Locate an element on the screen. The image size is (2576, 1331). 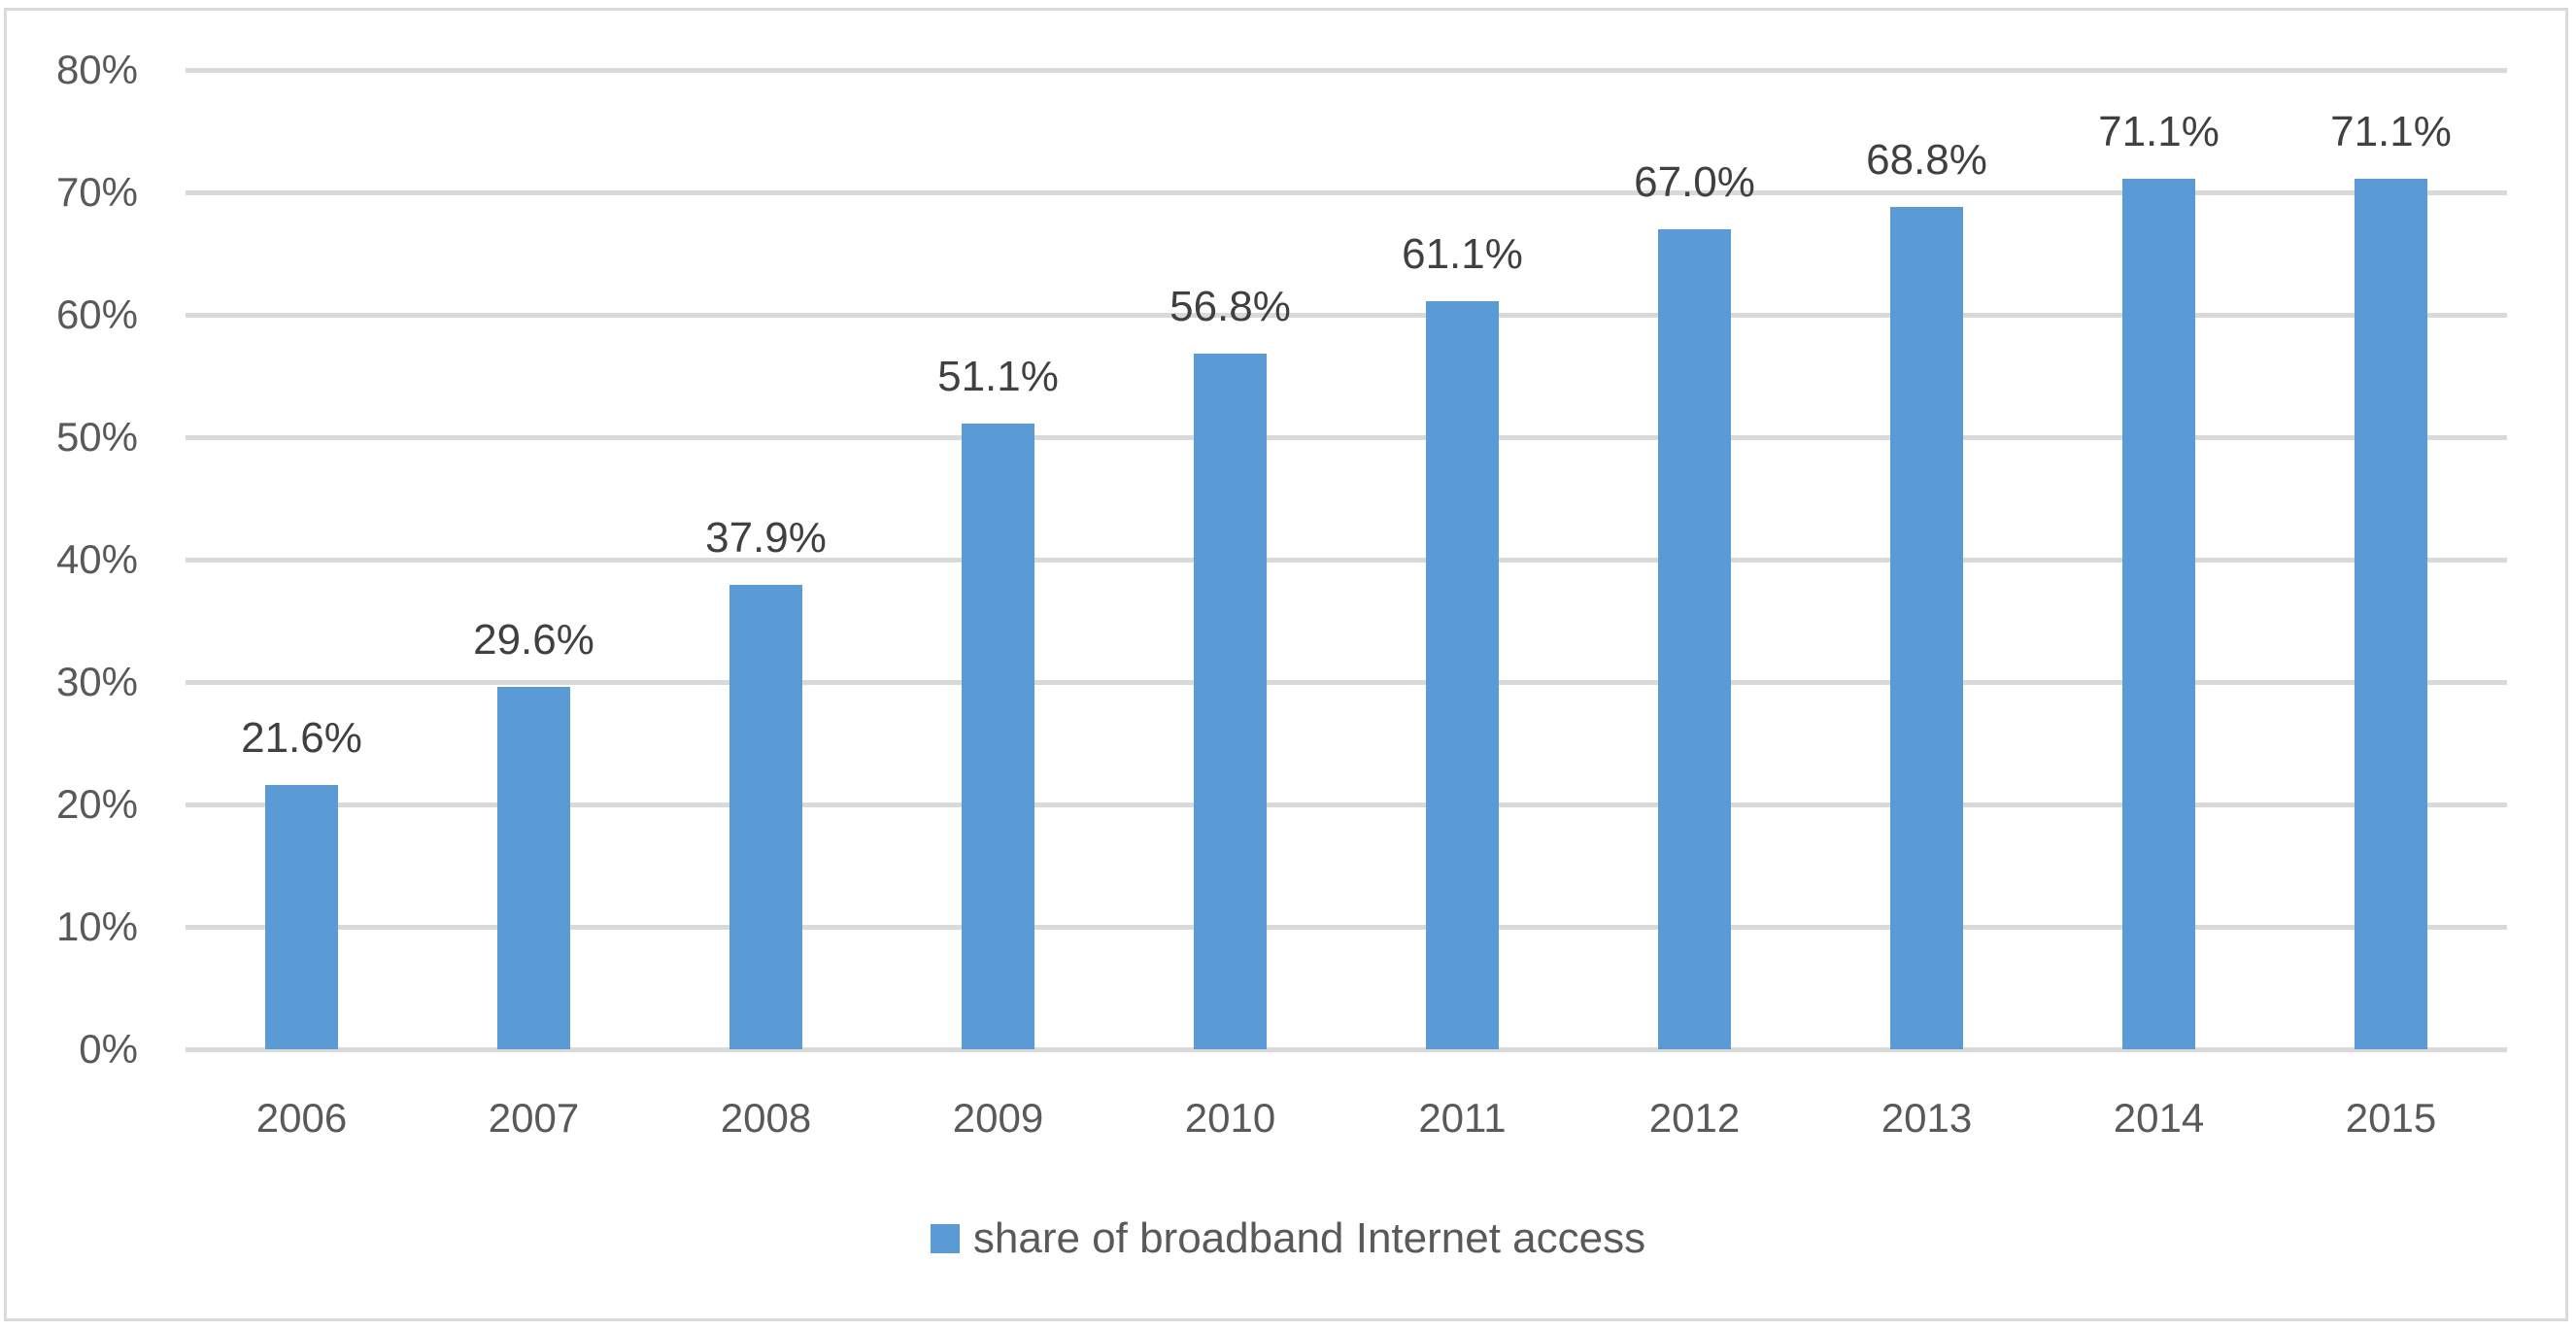
x-tick-label: 2007 is located at coordinates (534, 1118).